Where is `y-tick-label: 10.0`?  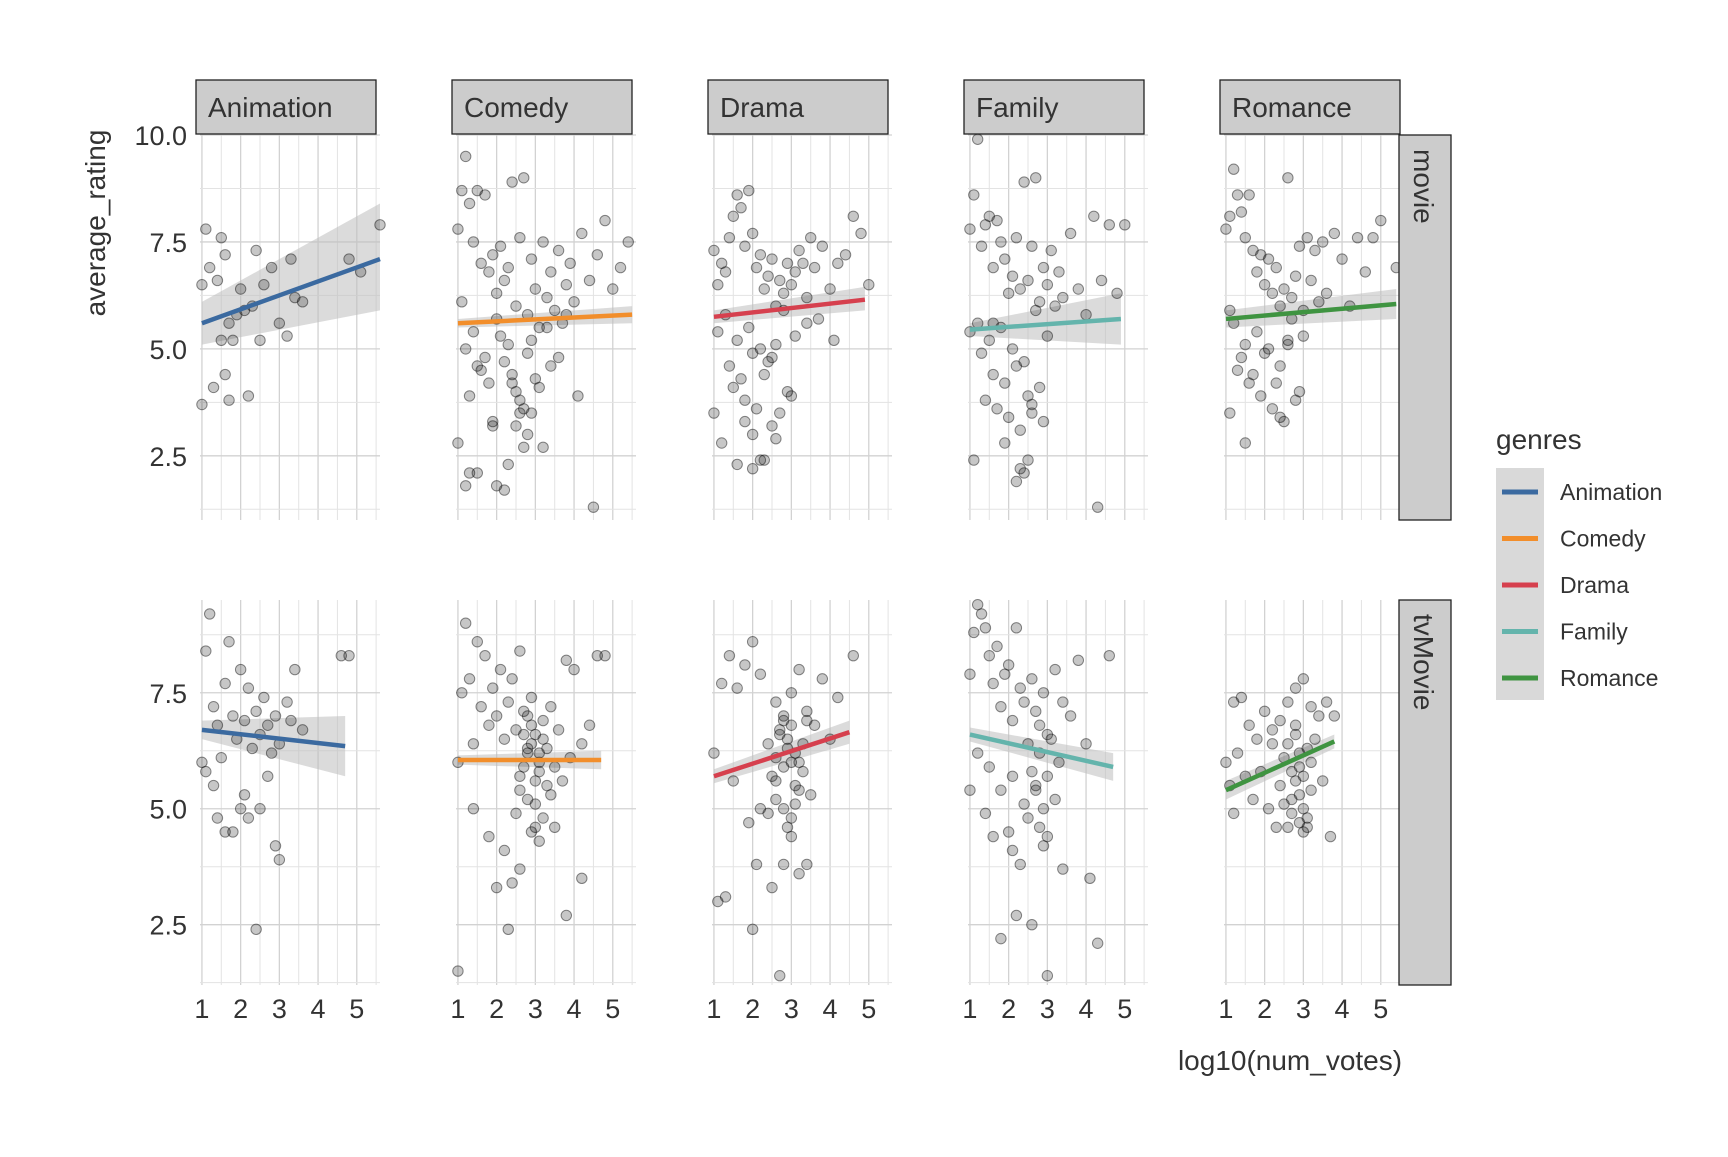
y-tick-label: 10.0 is located at coordinates (160, 136).